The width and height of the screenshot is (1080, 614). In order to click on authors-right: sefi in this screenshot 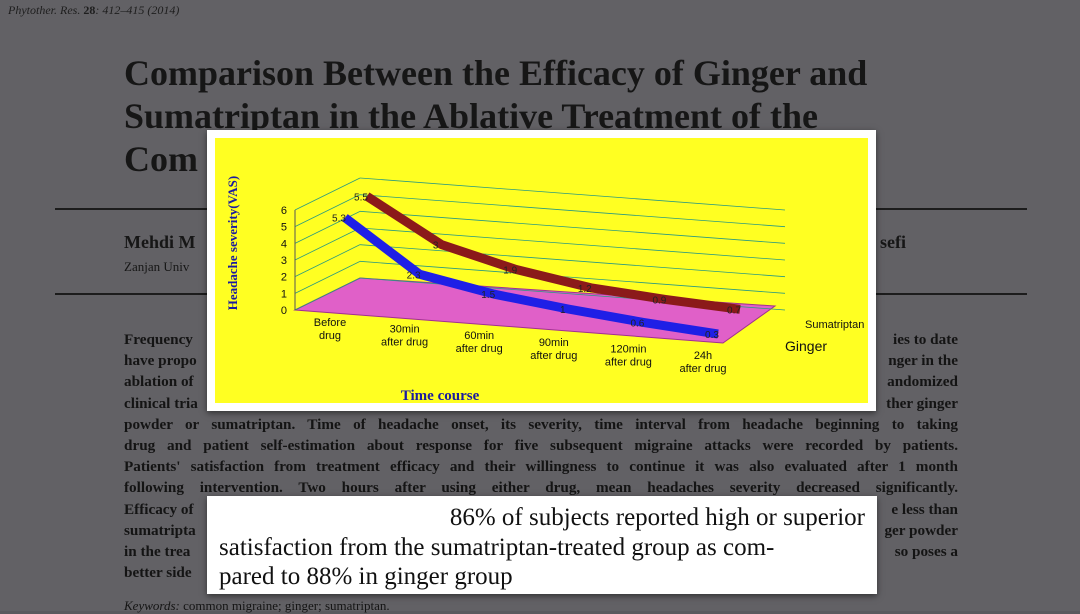, I will do `click(893, 242)`.